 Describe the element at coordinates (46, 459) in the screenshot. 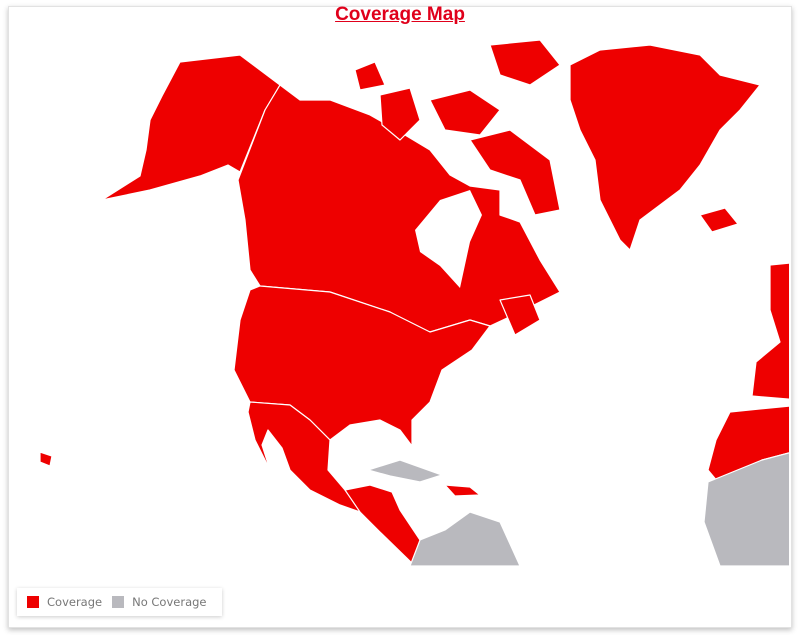

I see `region-hawaii` at that location.